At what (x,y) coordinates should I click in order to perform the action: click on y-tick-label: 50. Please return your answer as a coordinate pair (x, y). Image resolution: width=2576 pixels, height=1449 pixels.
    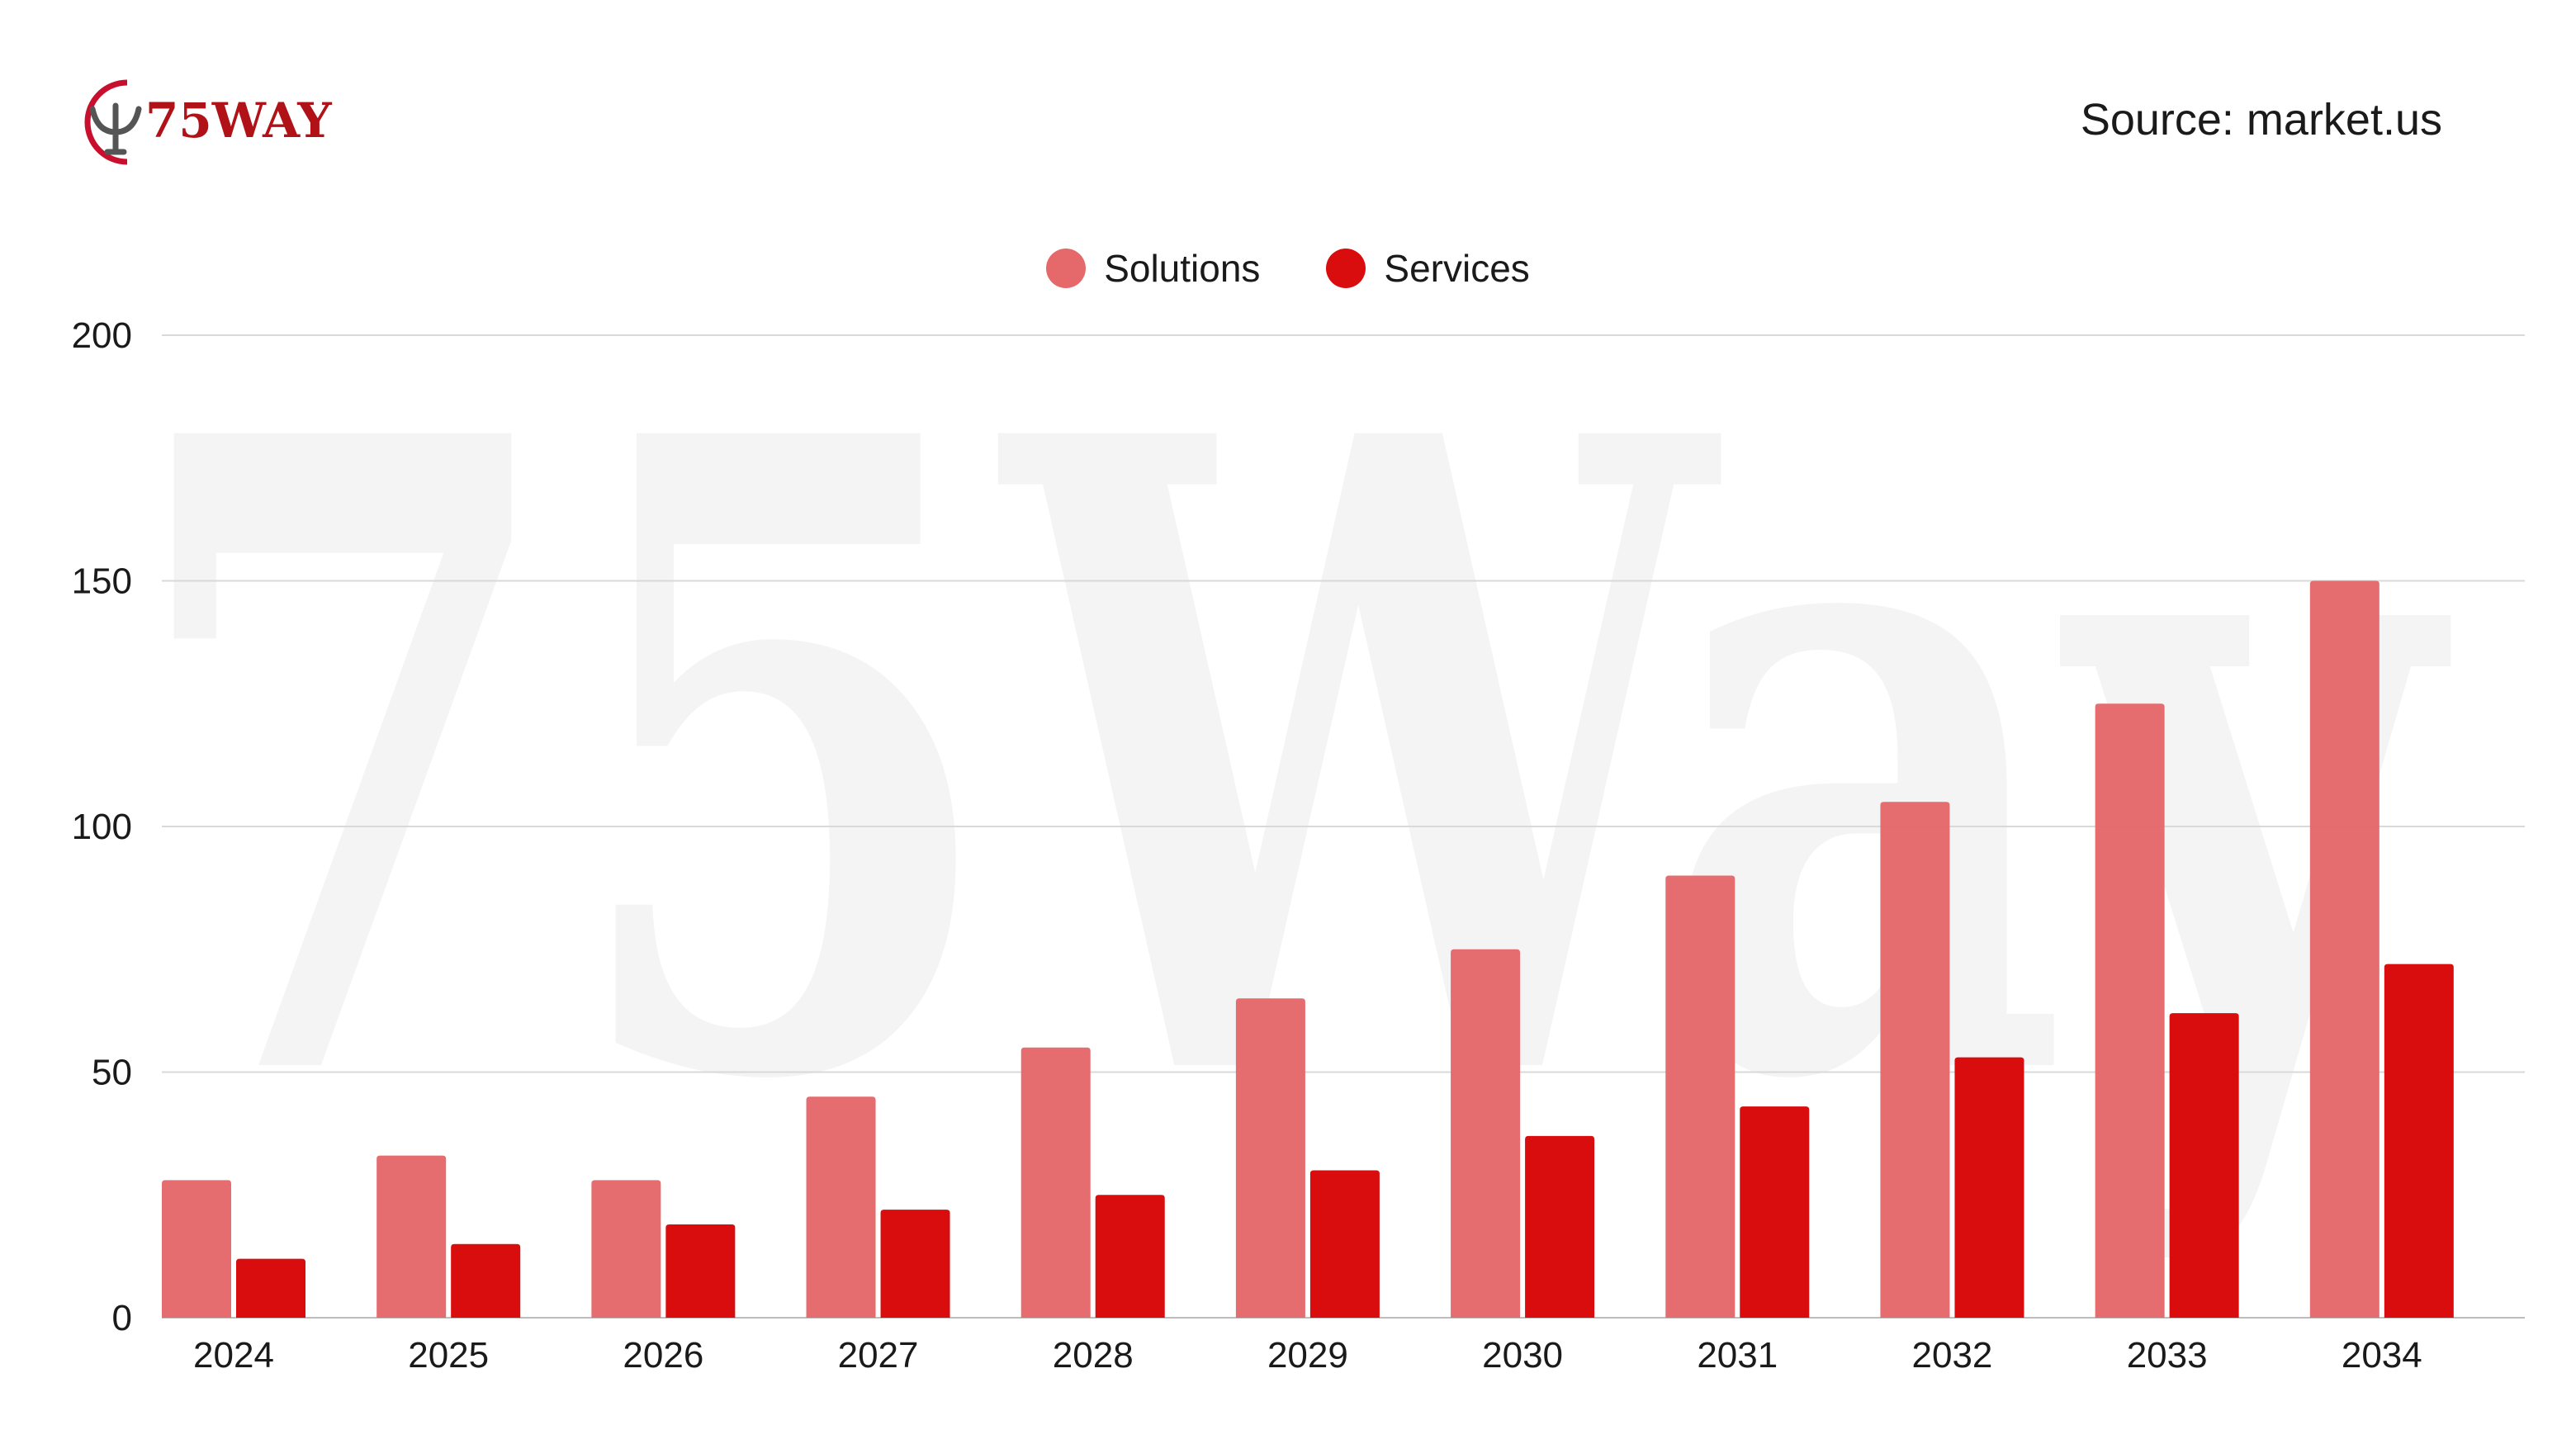
    Looking at the image, I should click on (112, 1073).